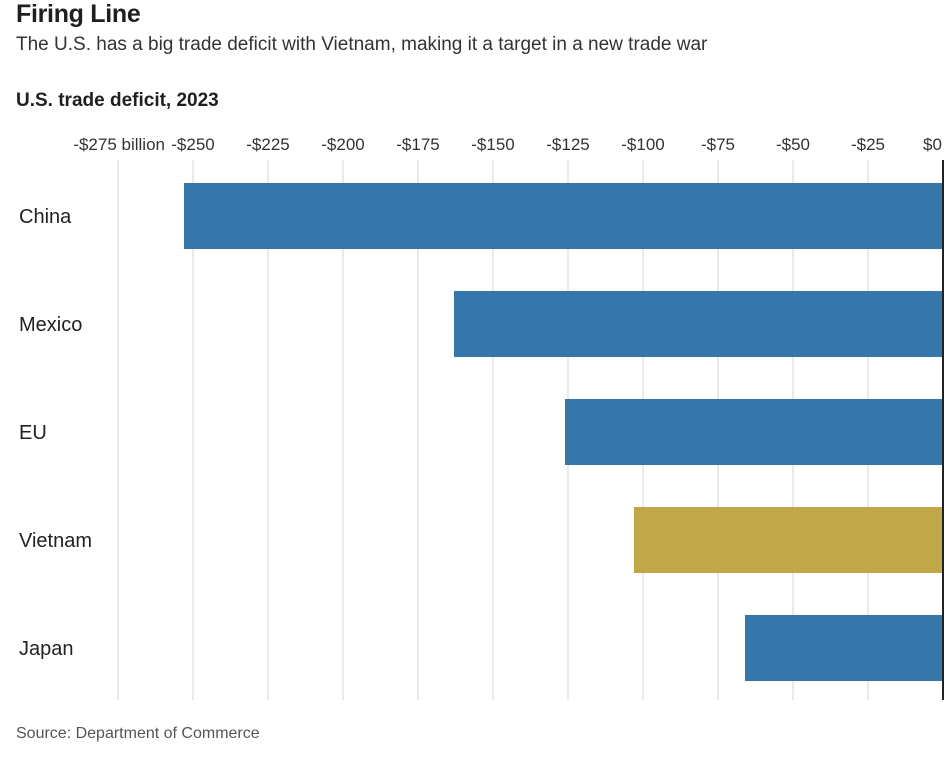  What do you see at coordinates (868, 144) in the screenshot?
I see `tick-label: -$25` at bounding box center [868, 144].